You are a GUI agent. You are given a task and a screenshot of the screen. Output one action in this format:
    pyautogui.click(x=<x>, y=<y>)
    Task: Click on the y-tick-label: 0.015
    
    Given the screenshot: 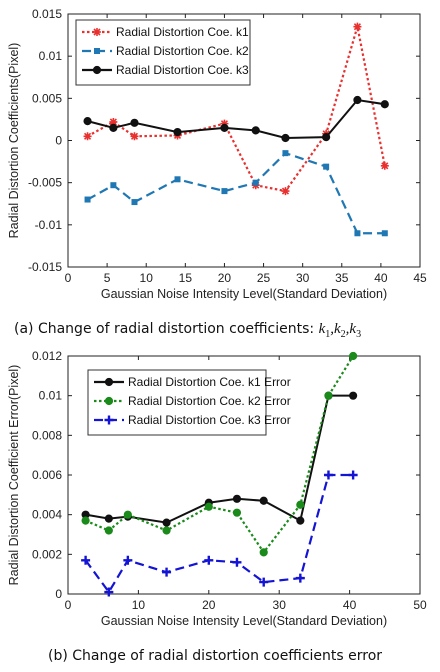 What is the action you would take?
    pyautogui.click(x=47, y=14)
    